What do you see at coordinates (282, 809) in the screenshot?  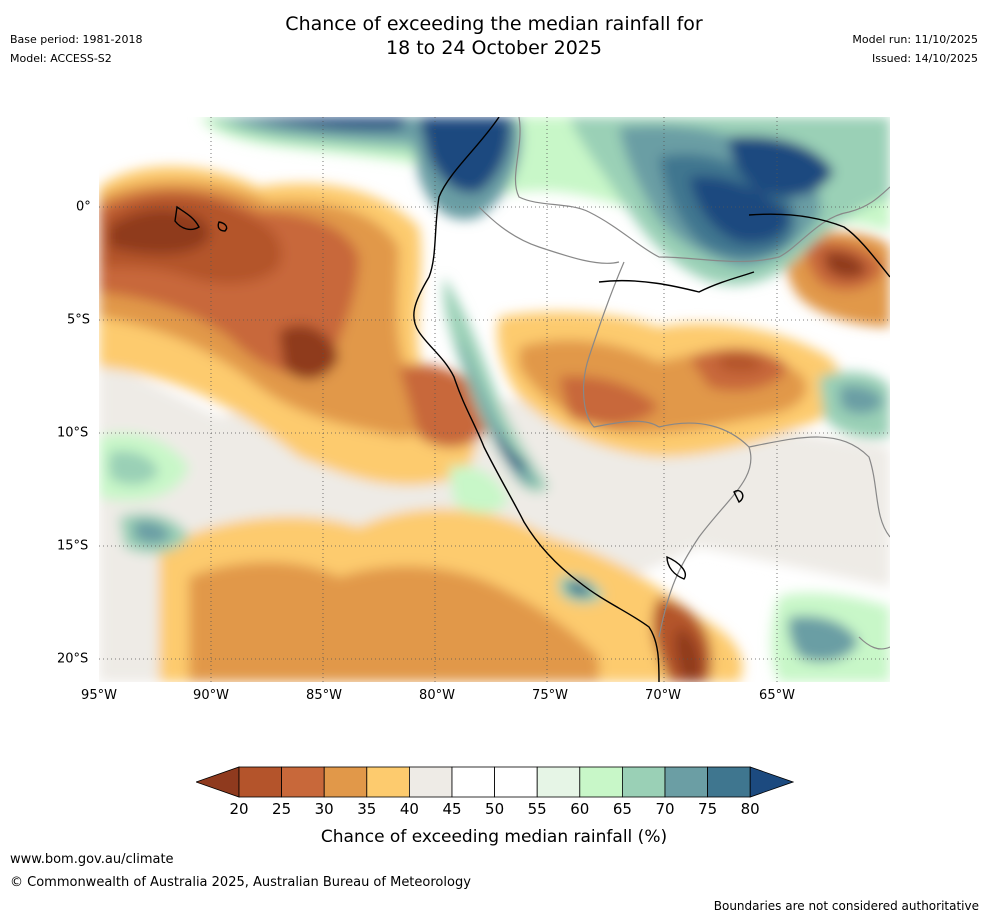 I see `colorbar-tick-25: 25` at bounding box center [282, 809].